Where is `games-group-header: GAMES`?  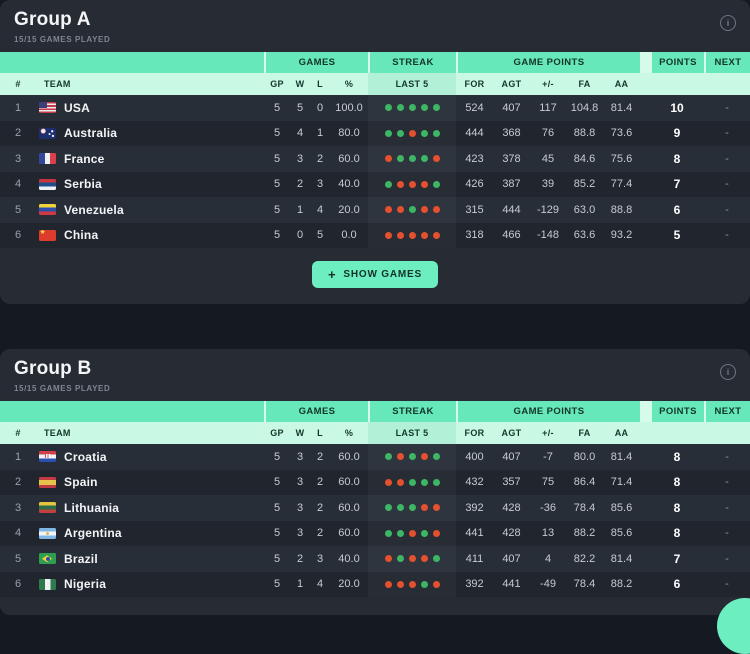
games-group-header: GAMES is located at coordinates (316, 411).